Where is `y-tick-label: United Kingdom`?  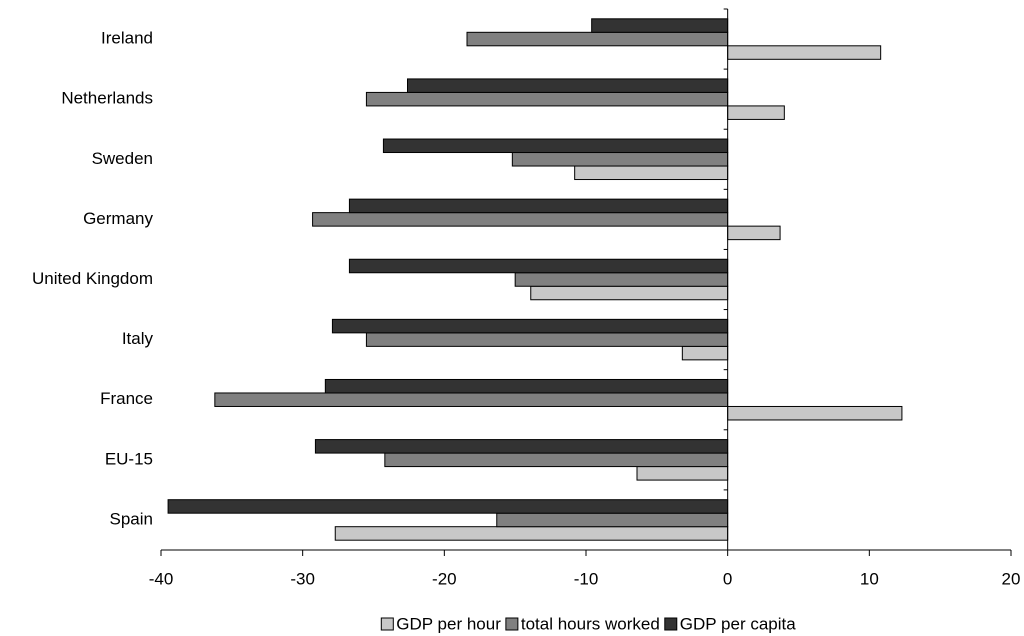
y-tick-label: United Kingdom is located at coordinates (92, 278).